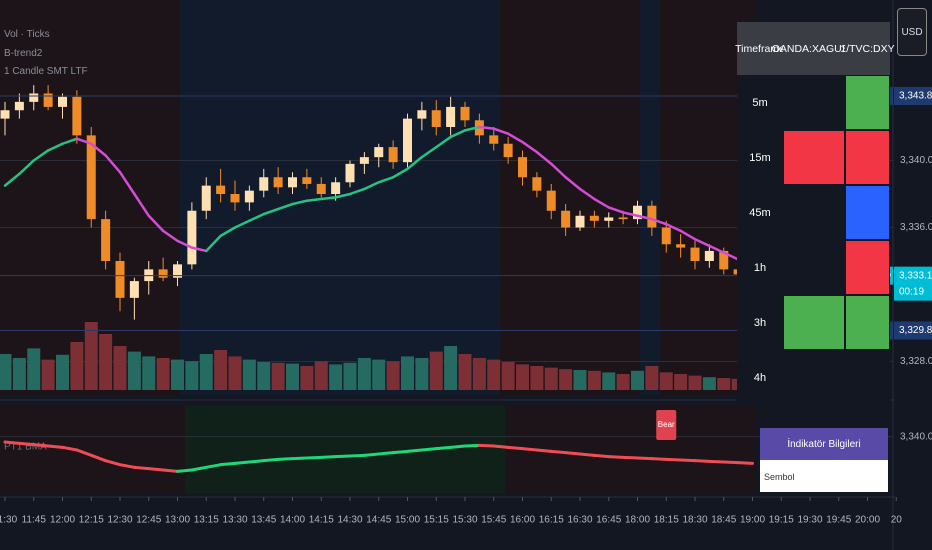 The width and height of the screenshot is (932, 550). What do you see at coordinates (813, 102) in the screenshot?
I see `table-row: 5m` at bounding box center [813, 102].